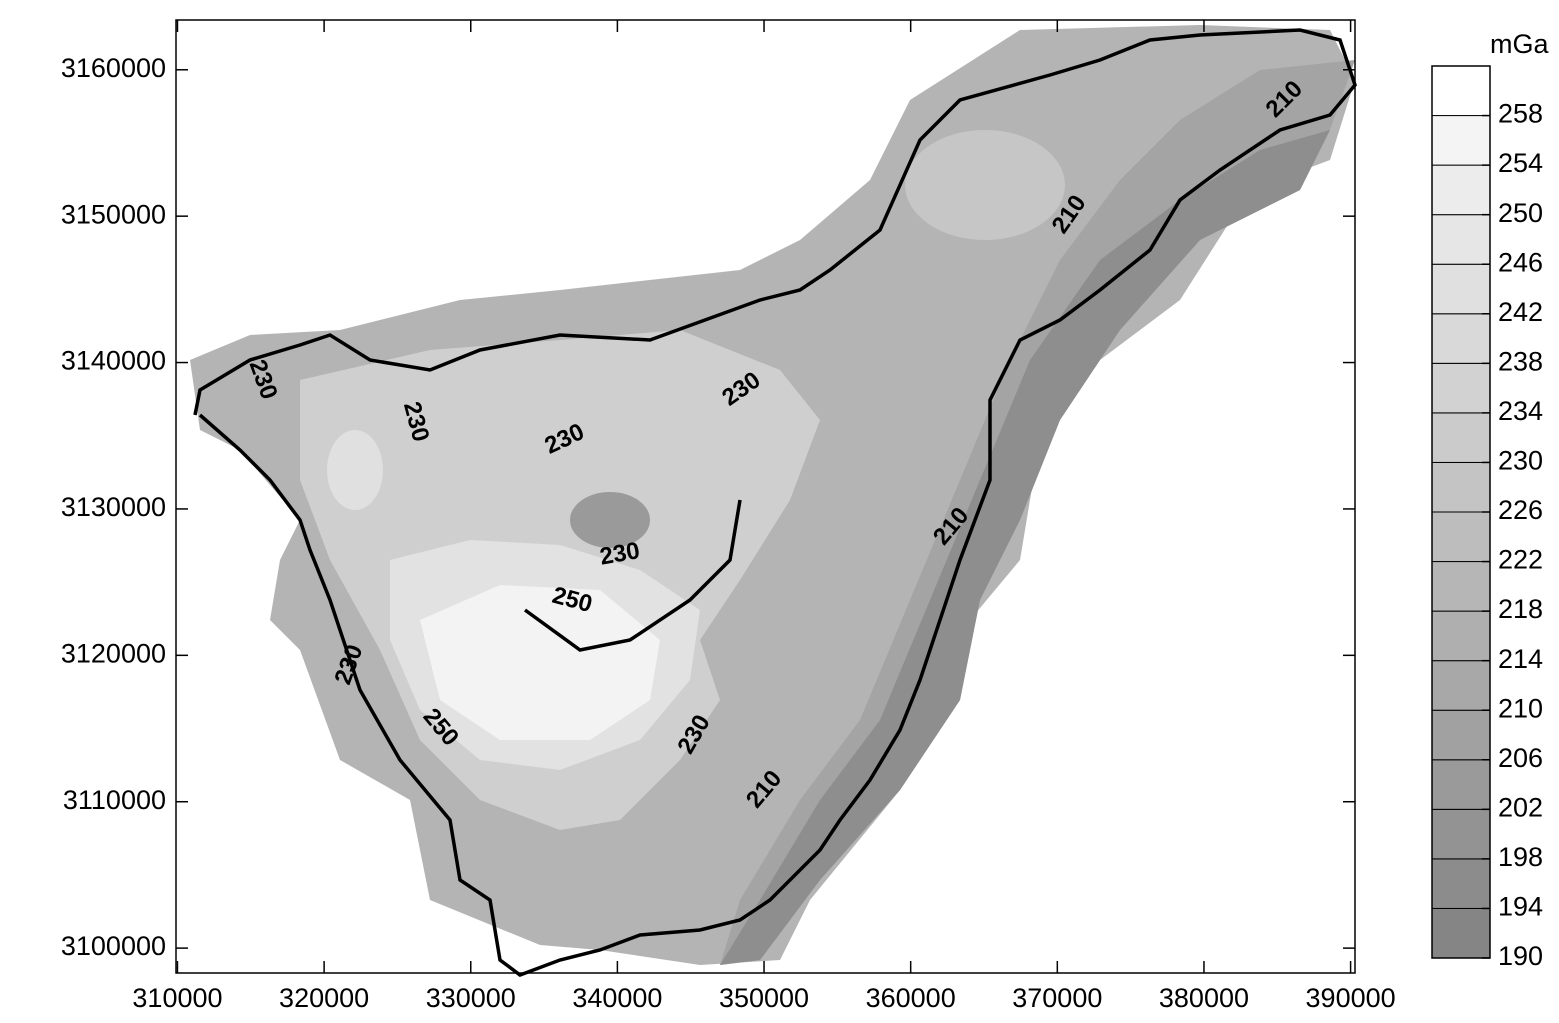 This screenshot has width=1559, height=1023. Describe the element at coordinates (1204, 998) in the screenshot. I see `x-tick-label: 380000` at that location.